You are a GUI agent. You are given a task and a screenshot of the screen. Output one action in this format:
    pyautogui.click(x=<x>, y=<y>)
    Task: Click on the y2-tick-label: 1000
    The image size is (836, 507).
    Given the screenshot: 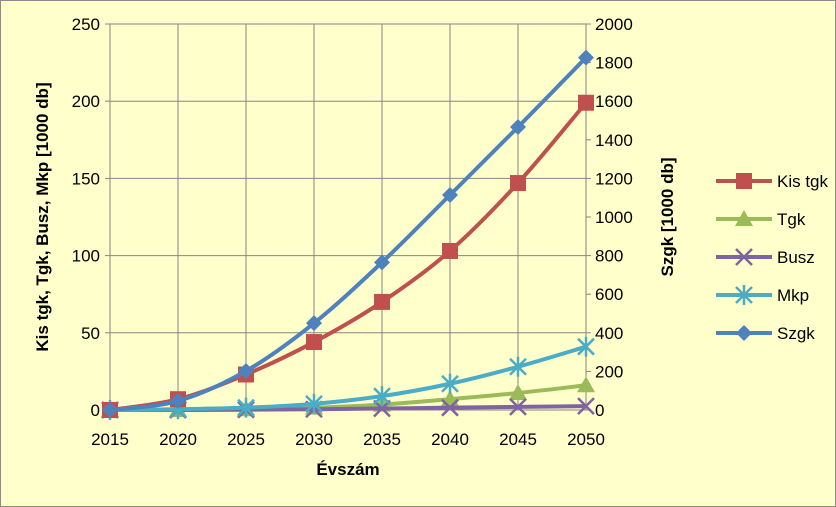 What is the action you would take?
    pyautogui.click(x=614, y=217)
    